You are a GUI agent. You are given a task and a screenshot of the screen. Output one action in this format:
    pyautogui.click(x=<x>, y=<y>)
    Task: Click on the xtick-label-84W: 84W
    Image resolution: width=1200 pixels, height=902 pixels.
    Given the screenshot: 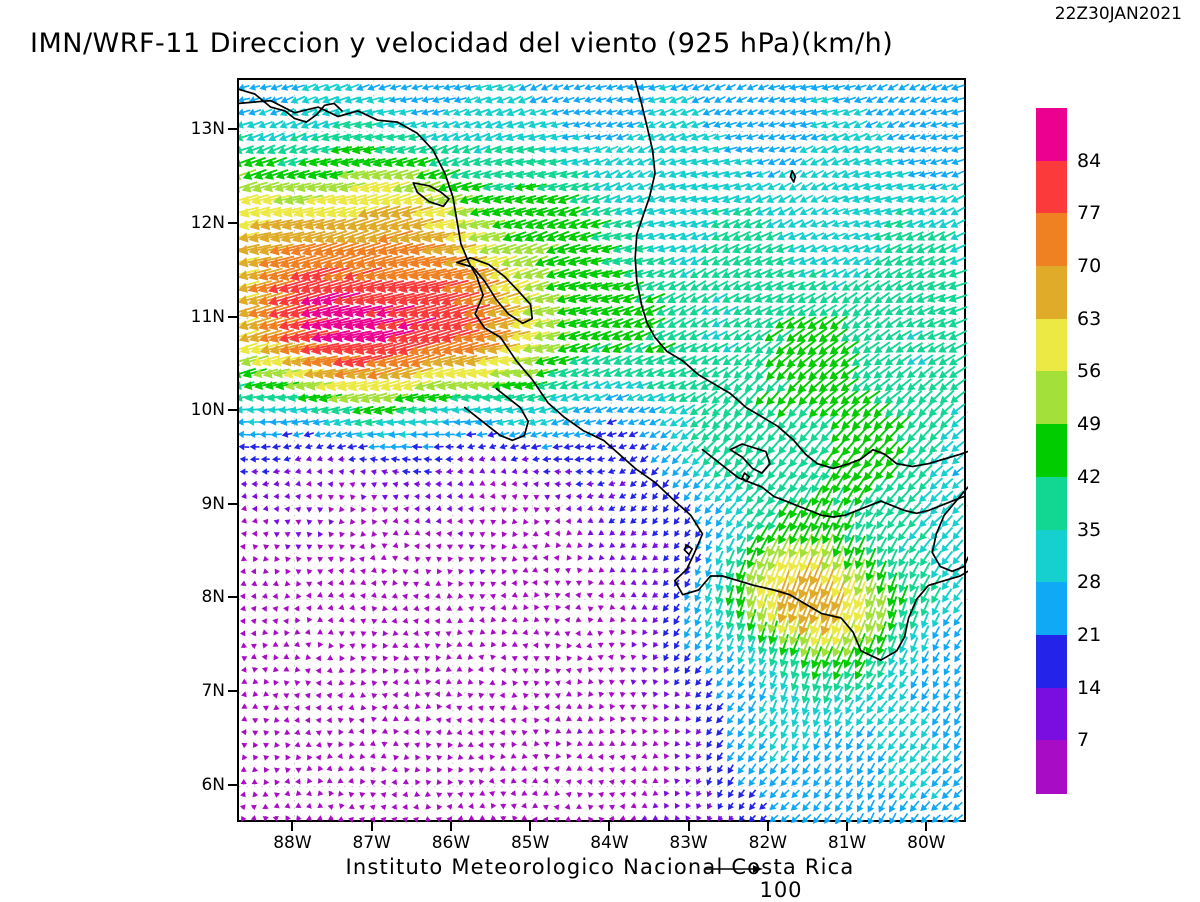 What is the action you would take?
    pyautogui.click(x=609, y=843)
    